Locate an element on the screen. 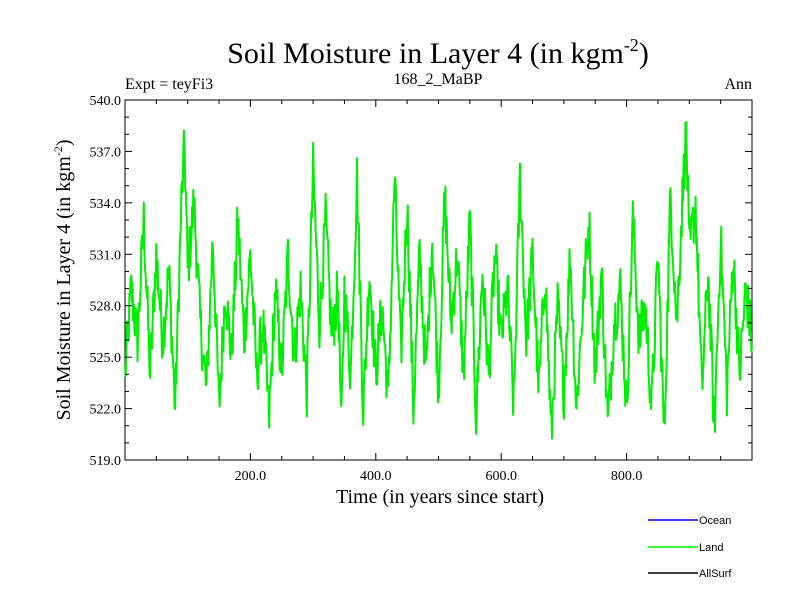  subtitle-center: 168_2_MaBP is located at coordinates (438, 79).